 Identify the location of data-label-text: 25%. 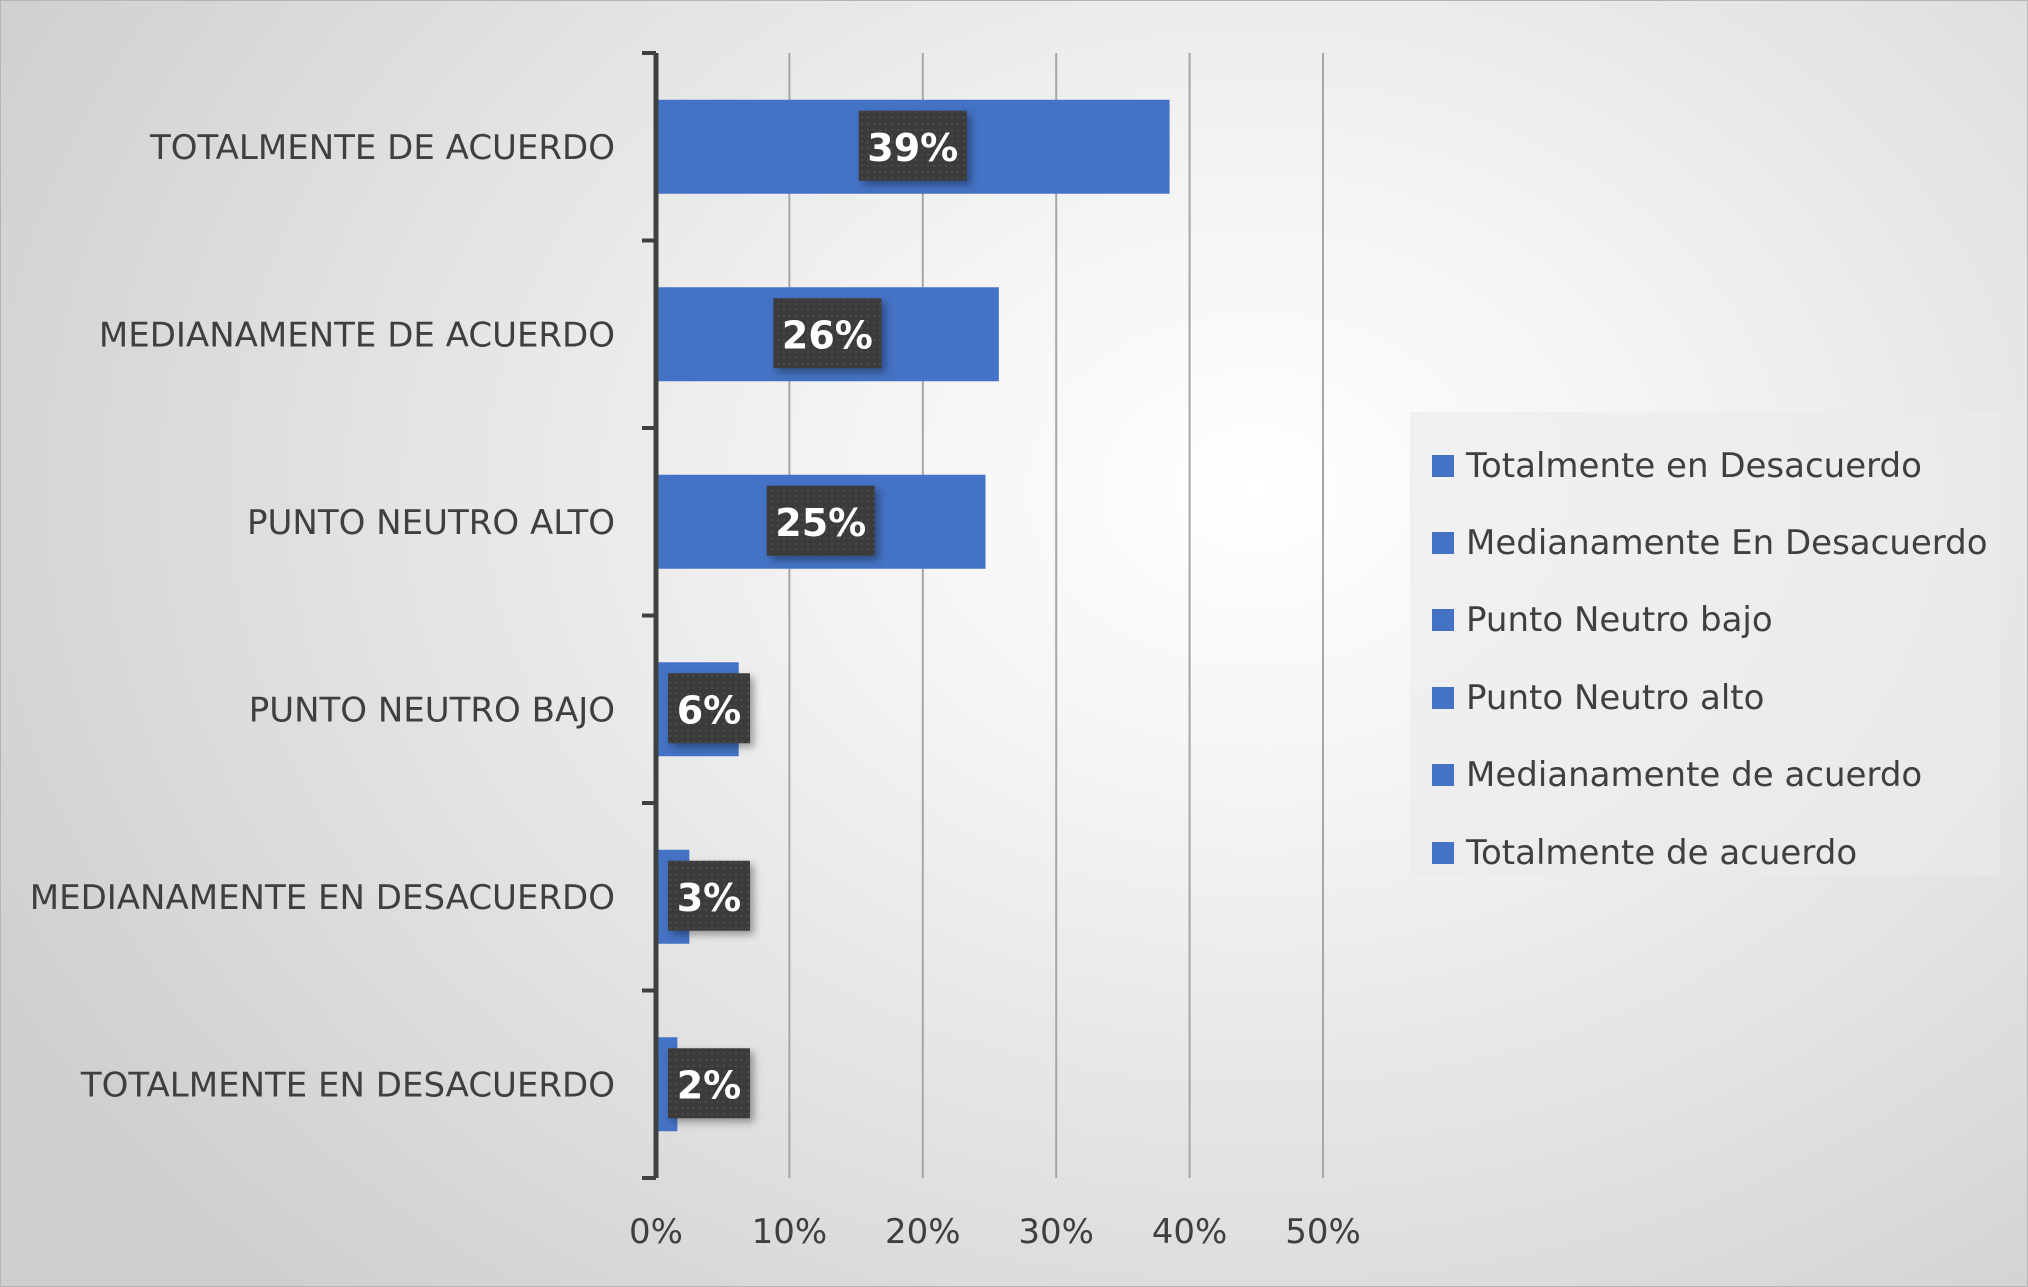
(820, 523).